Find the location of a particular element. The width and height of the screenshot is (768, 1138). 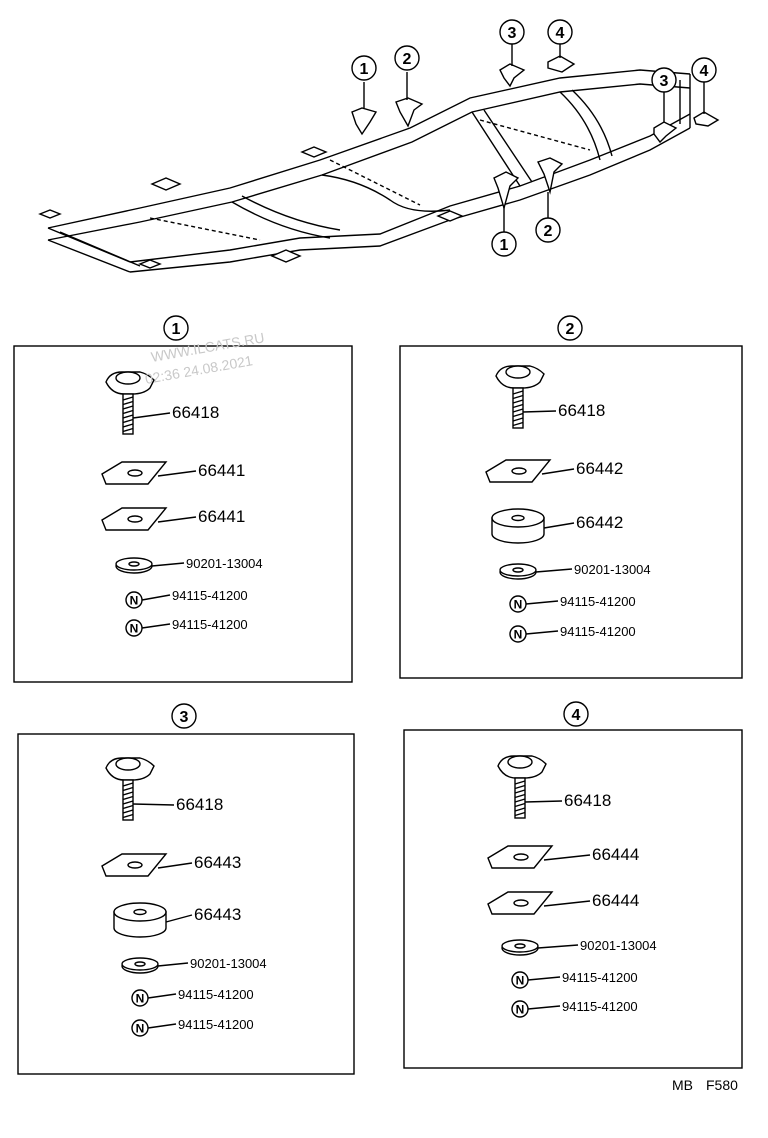

panel-id: 1 is located at coordinates (176, 329).